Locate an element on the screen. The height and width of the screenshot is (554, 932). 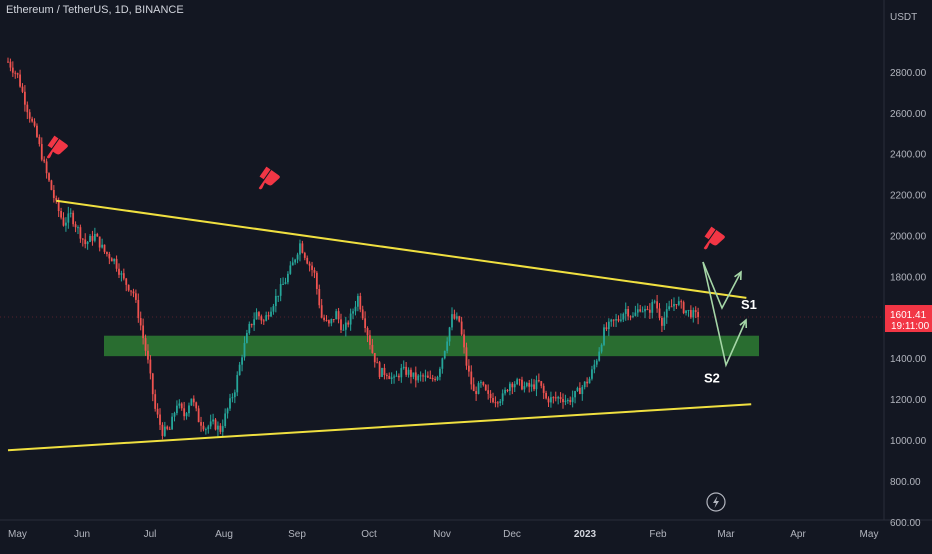
projection-arrow-s2 is located at coordinates (724, 314).